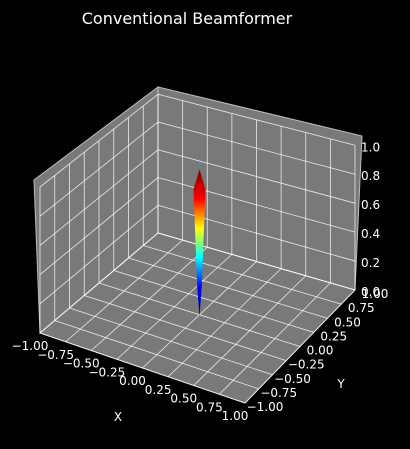  What do you see at coordinates (333, 336) in the screenshot?
I see `y-tick-label: 0.25` at bounding box center [333, 336].